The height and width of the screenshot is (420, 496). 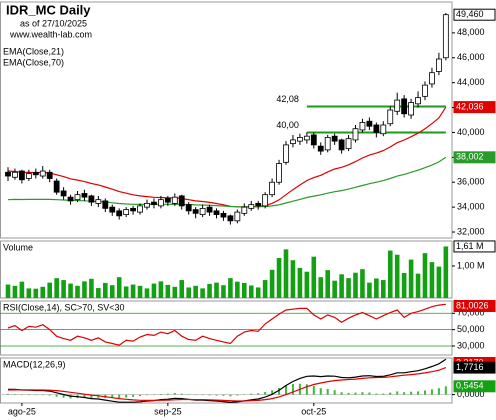 I want to click on subtitle: as of 27/10/2025, so click(x=53, y=23).